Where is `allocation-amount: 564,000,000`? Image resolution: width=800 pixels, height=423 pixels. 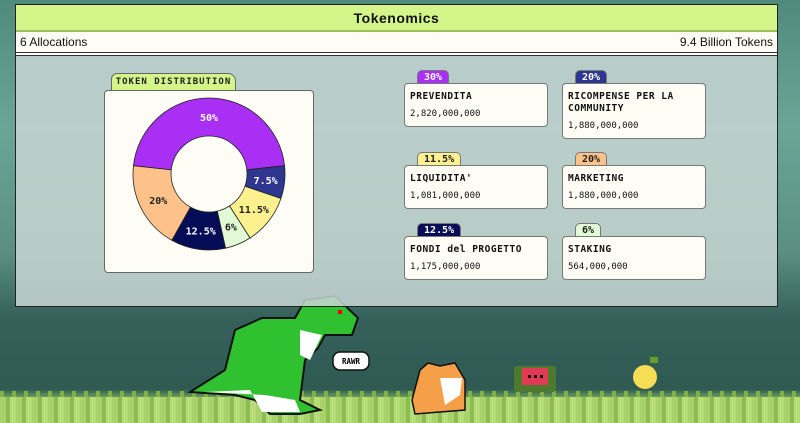
allocation-amount: 564,000,000 is located at coordinates (598, 267).